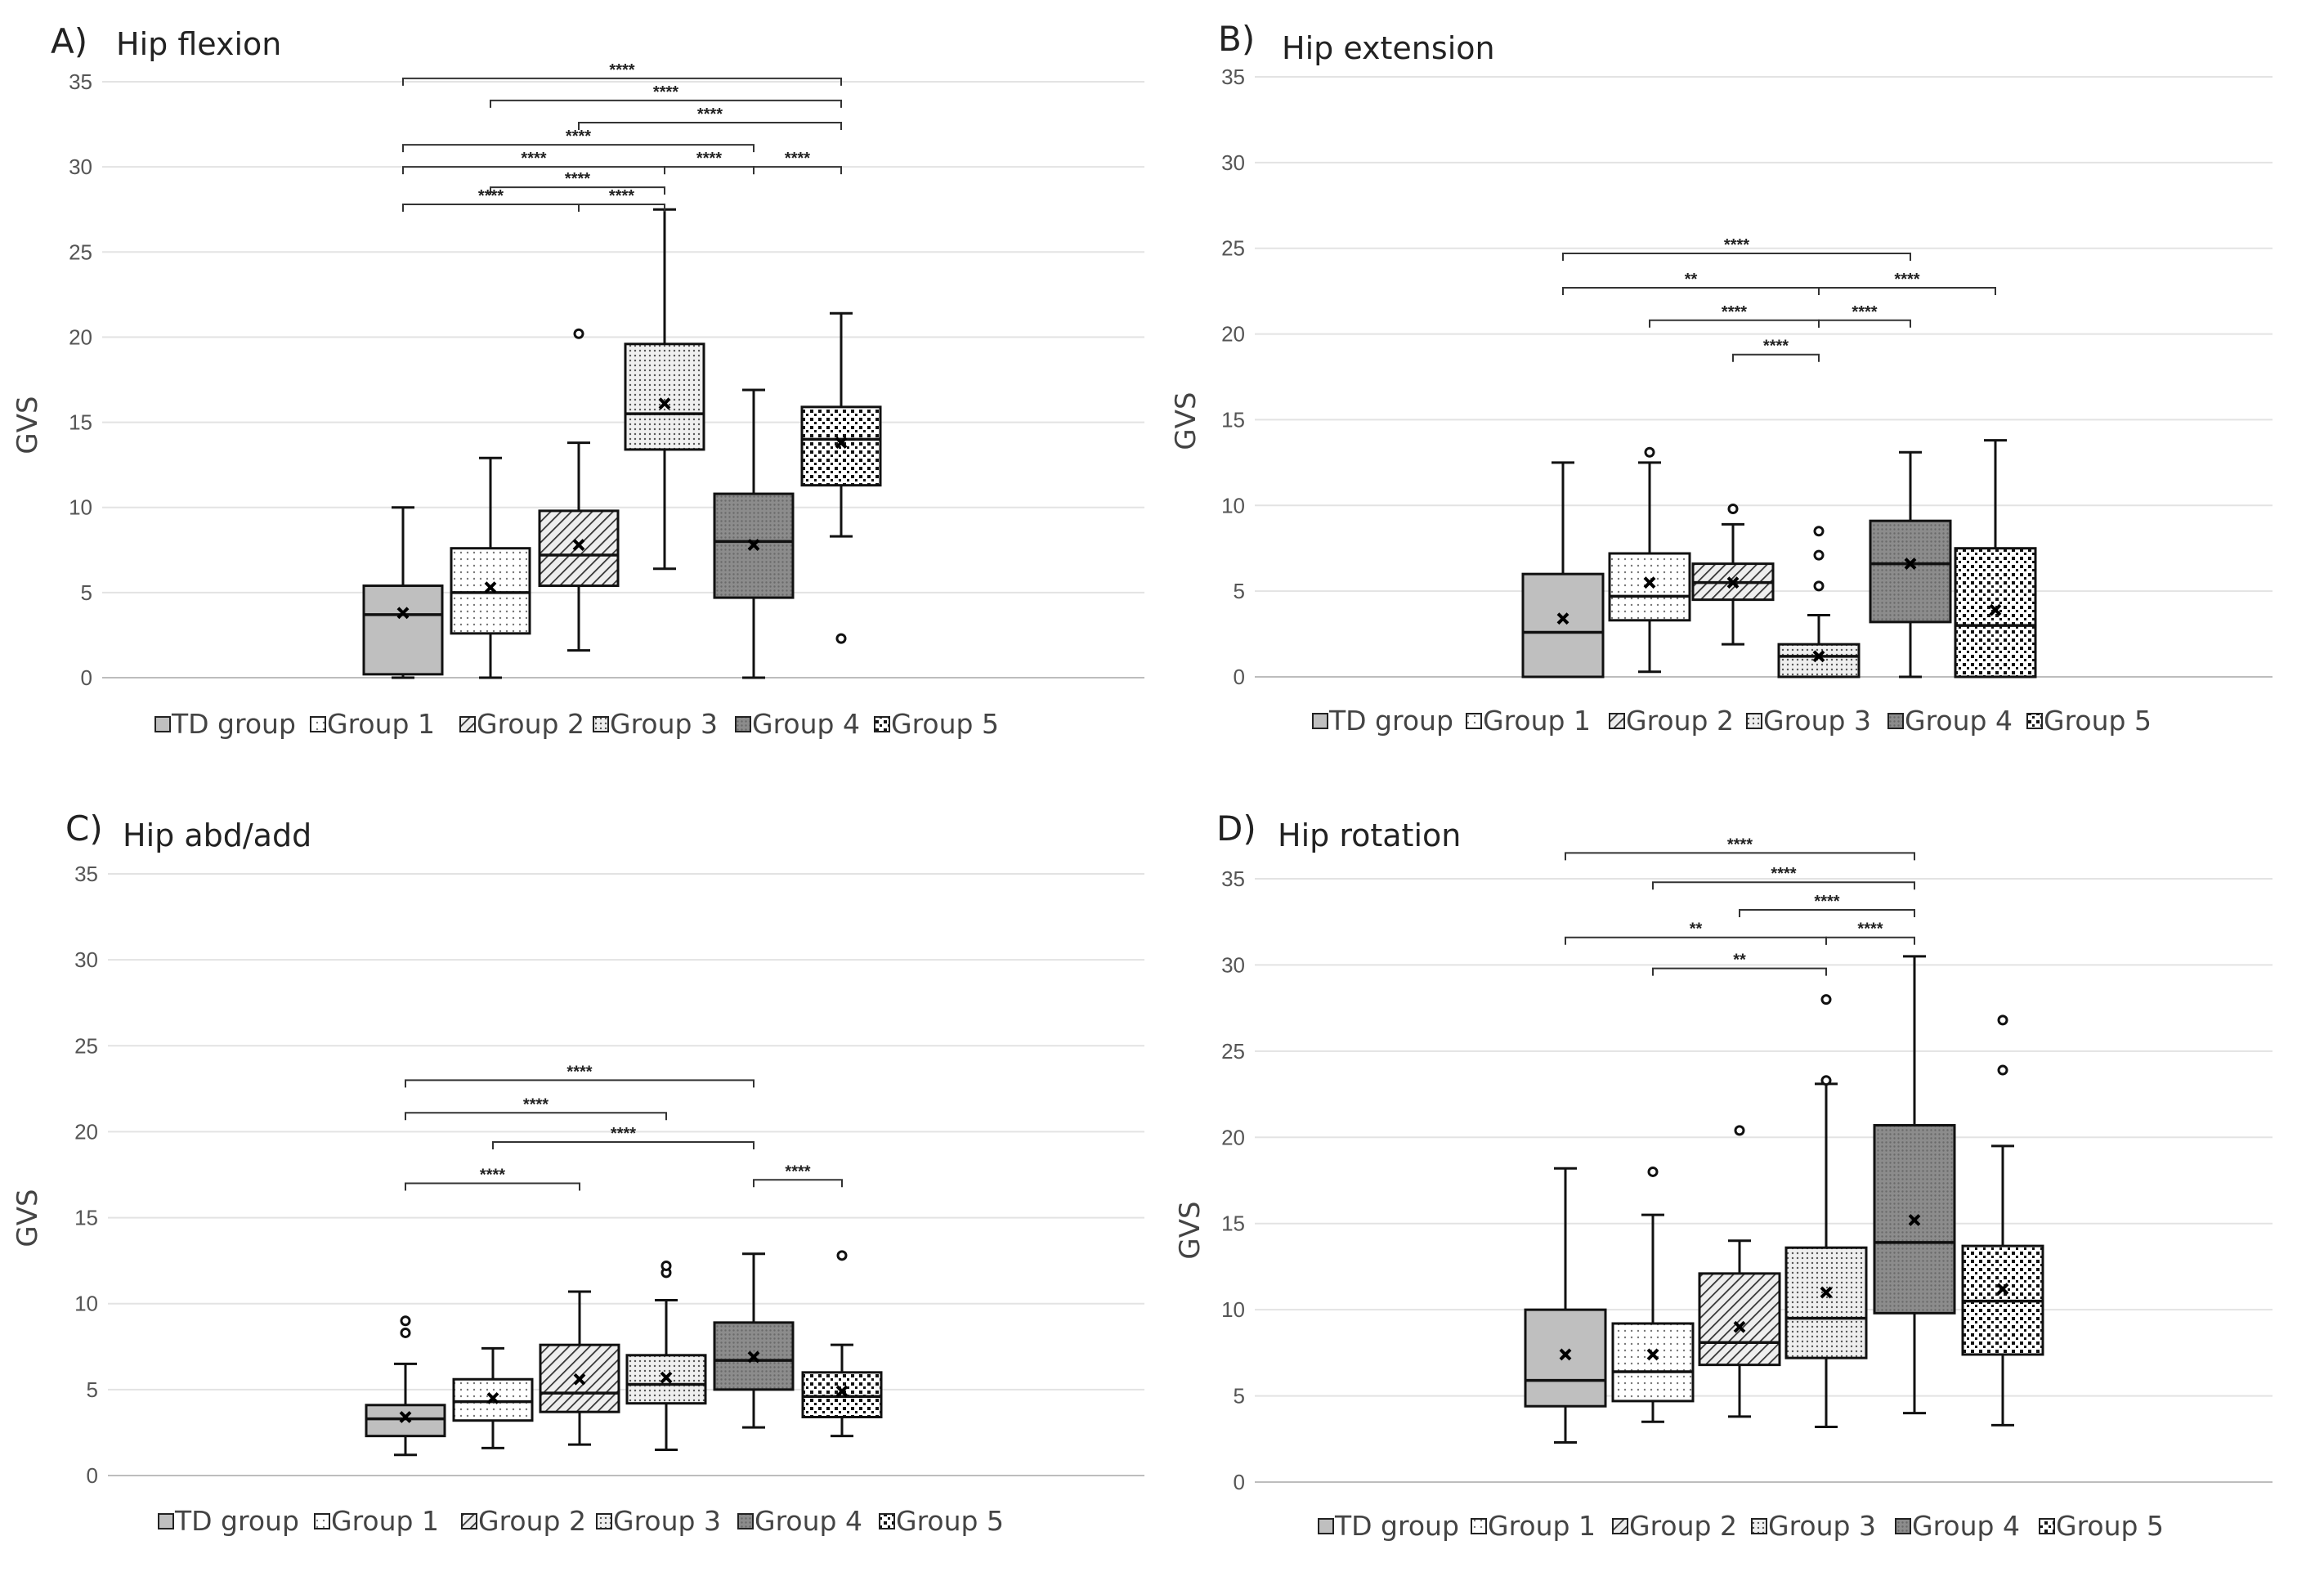  Describe the element at coordinates (1369, 835) in the screenshot. I see `panel-title: Hip rotation` at that location.